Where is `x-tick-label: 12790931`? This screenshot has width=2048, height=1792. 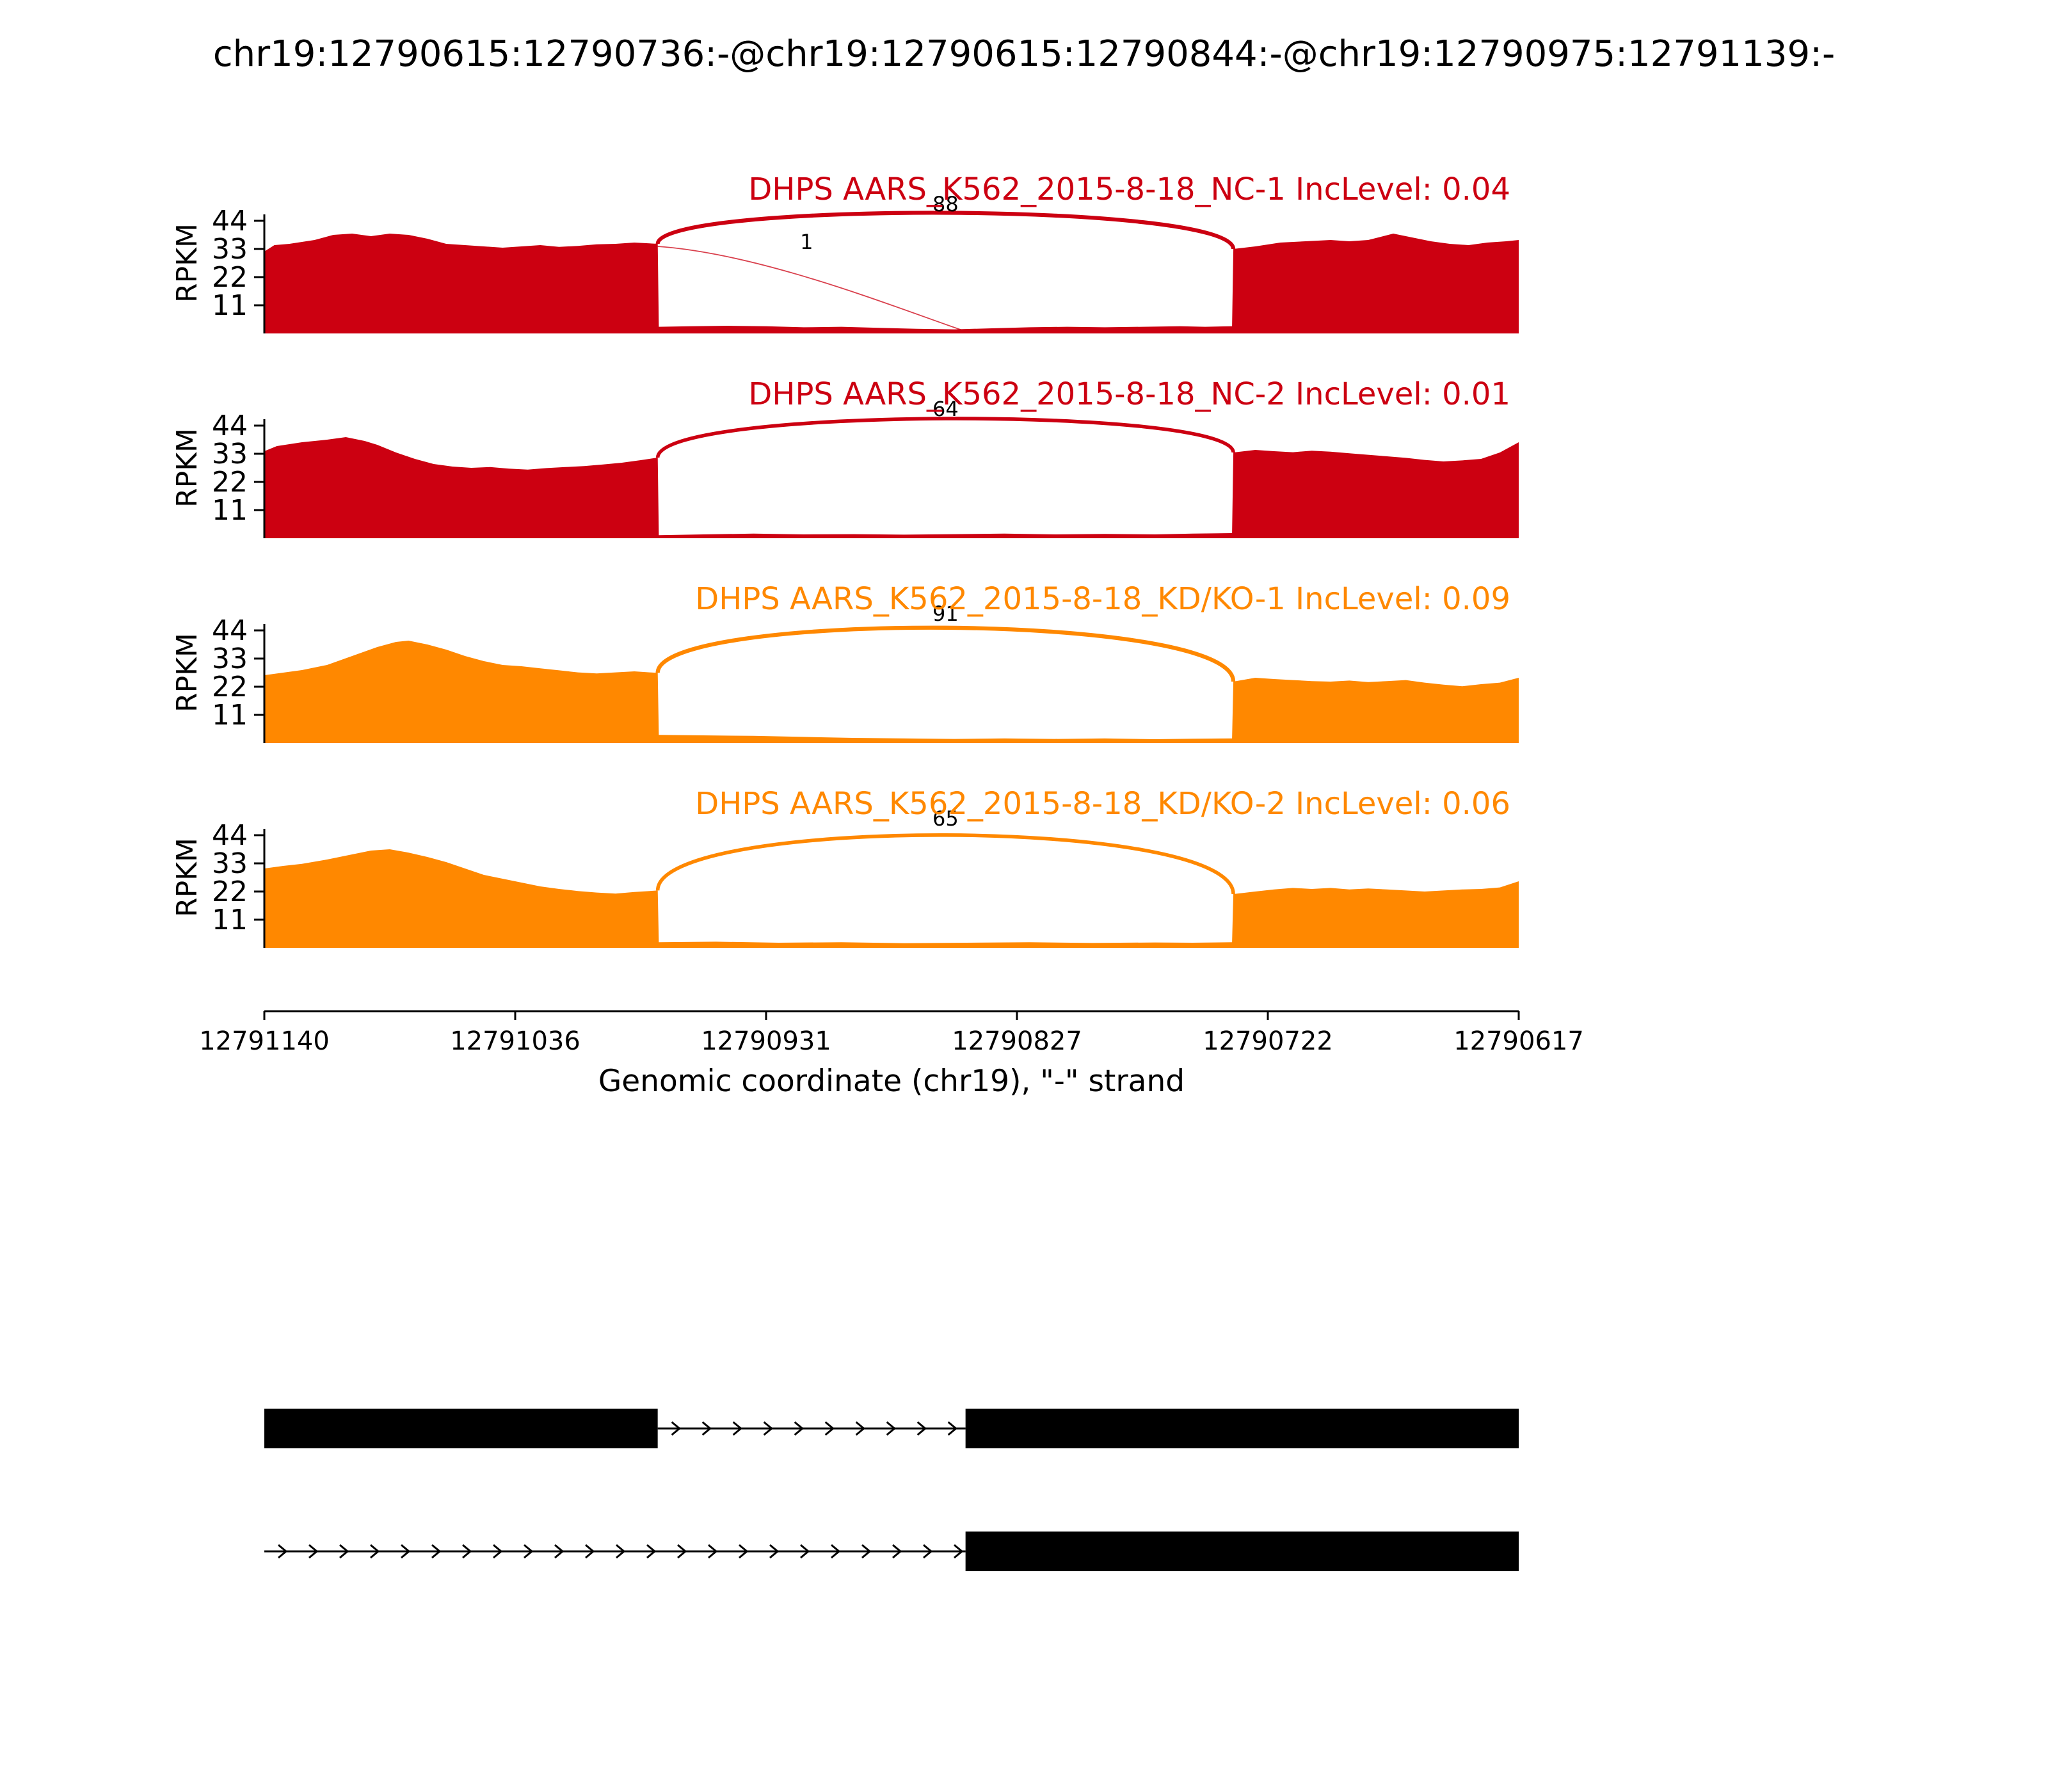 x-tick-label: 12790931 is located at coordinates (766, 1041).